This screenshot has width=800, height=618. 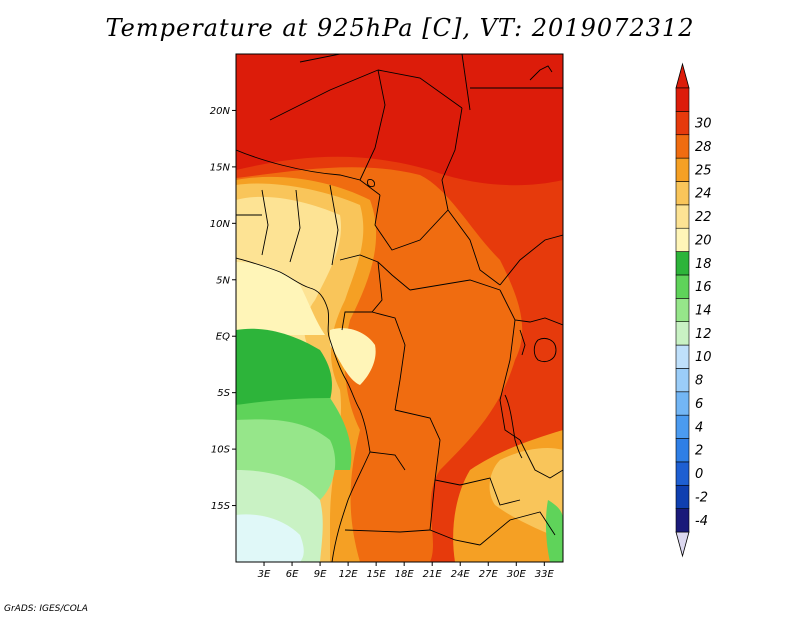 What do you see at coordinates (377, 574) in the screenshot?
I see `lon-tick-label: 15E` at bounding box center [377, 574].